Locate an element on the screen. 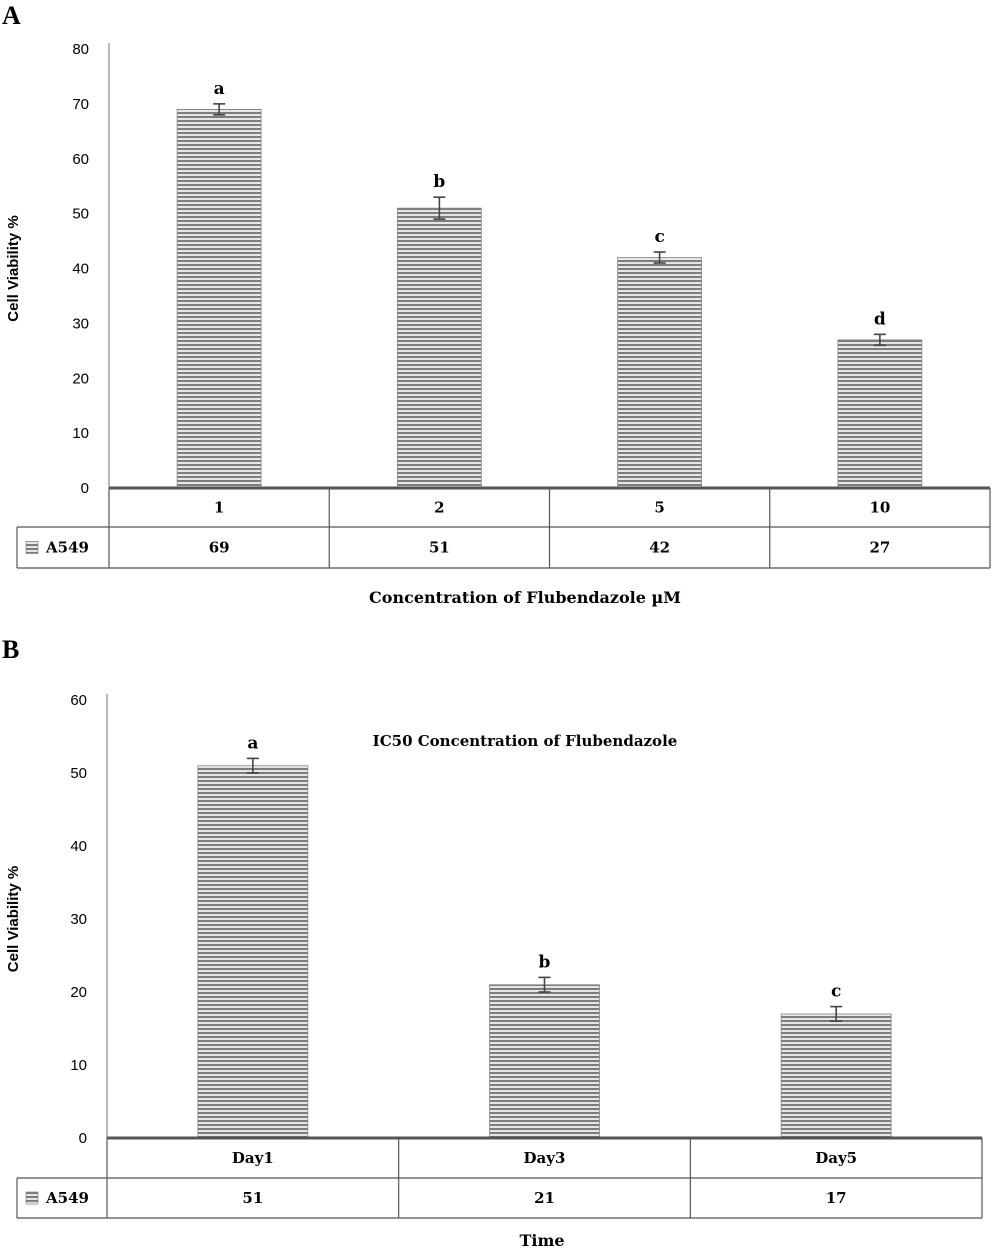 The image size is (1000, 1251). significance-letter: d is located at coordinates (880, 319).